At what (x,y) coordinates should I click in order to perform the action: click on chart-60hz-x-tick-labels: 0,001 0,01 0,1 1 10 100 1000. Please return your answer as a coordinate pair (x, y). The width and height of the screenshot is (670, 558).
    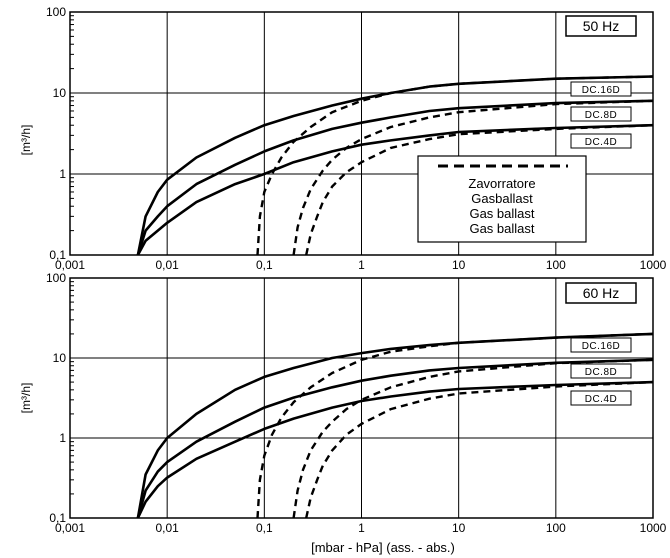
    Looking at the image, I should click on (361, 528).